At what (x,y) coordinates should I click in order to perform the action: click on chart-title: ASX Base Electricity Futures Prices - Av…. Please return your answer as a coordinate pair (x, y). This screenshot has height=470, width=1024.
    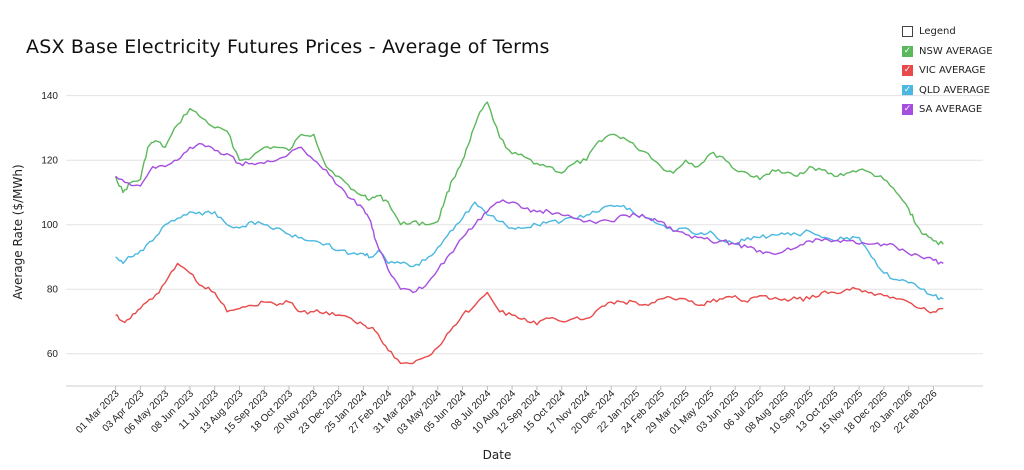
    Looking at the image, I should click on (288, 47).